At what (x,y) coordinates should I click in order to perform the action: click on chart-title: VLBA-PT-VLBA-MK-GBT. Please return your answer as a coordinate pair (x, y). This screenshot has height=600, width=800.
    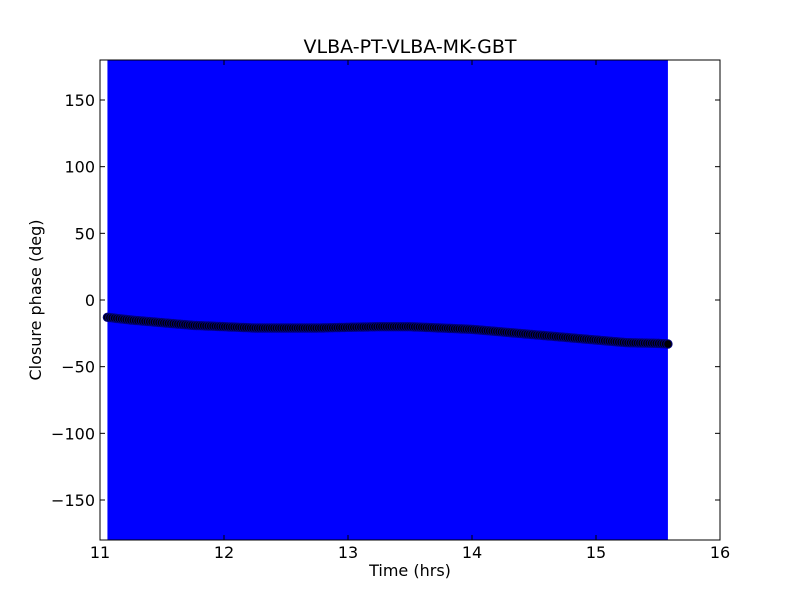
    Looking at the image, I should click on (410, 47).